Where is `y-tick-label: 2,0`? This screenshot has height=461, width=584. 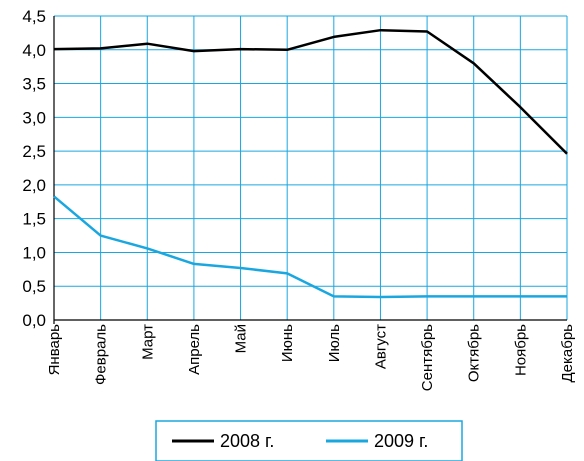
y-tick-label: 2,0 is located at coordinates (34, 185).